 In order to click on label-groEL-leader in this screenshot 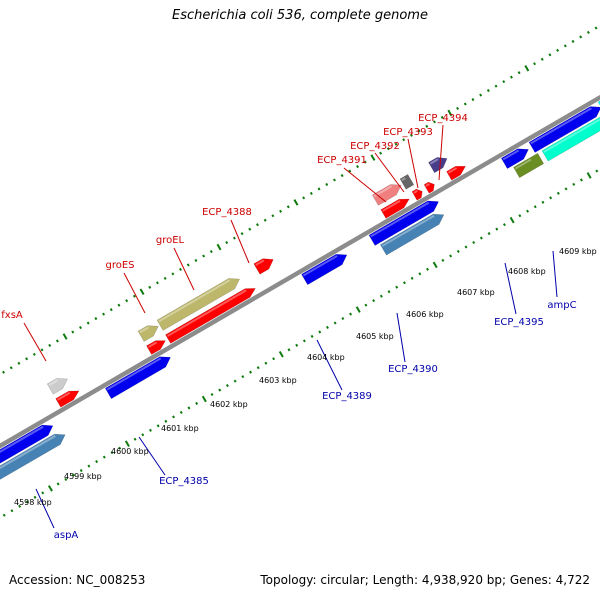, I will do `click(184, 269)`.